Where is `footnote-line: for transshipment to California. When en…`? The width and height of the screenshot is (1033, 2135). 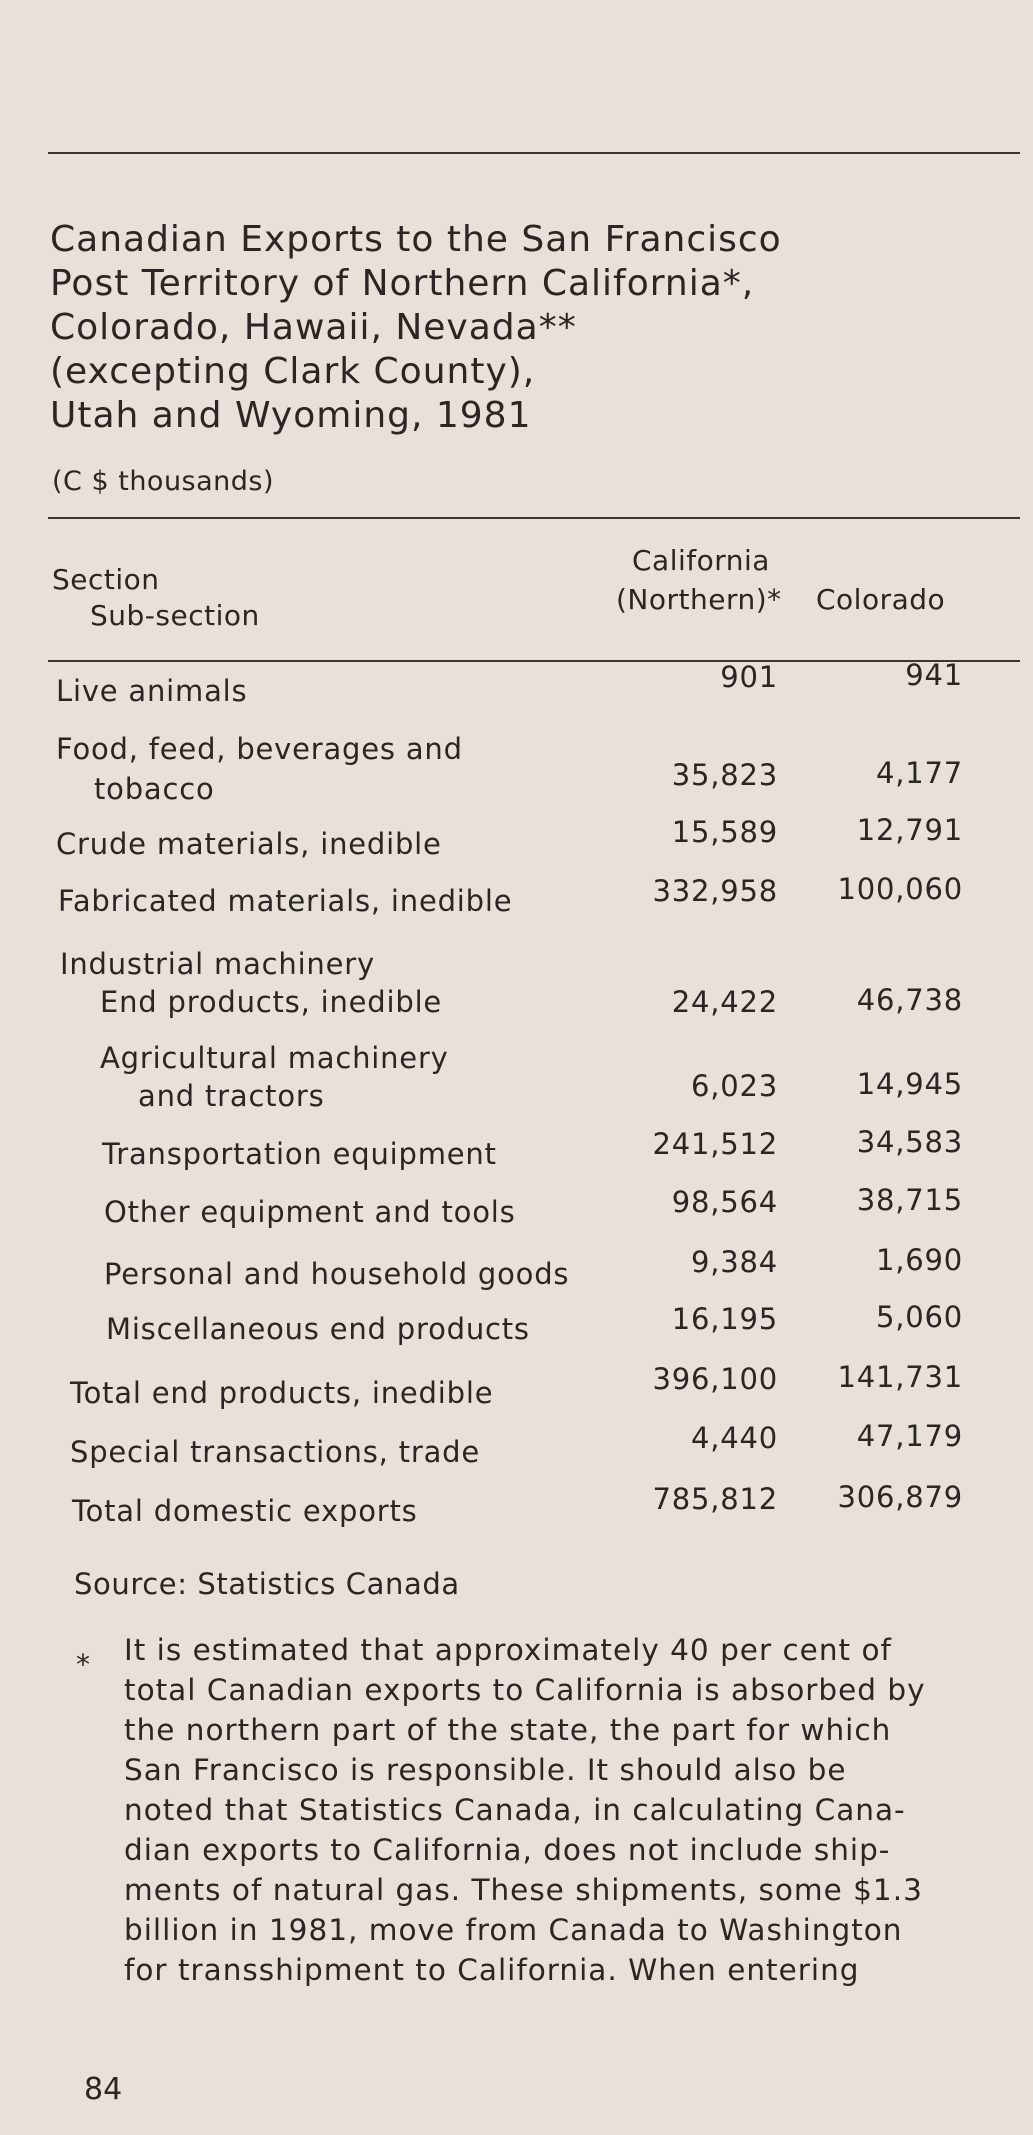
footnote-line: for transshipment to California. When en… is located at coordinates (492, 1970).